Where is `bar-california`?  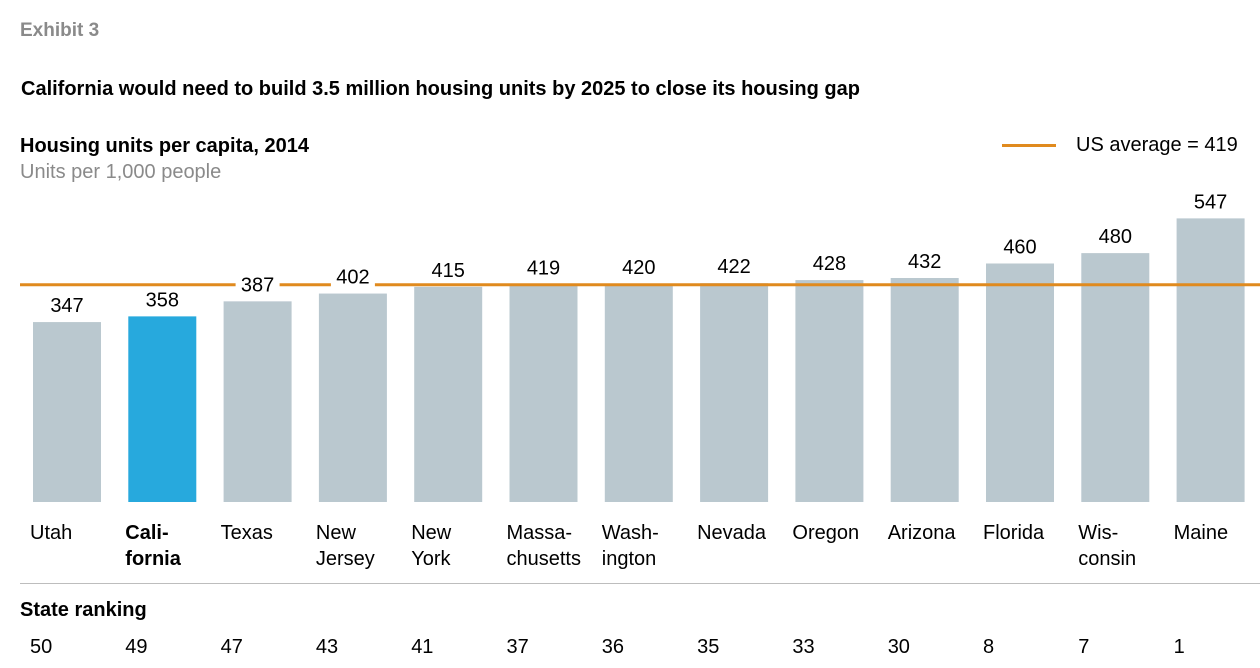
bar-california is located at coordinates (162, 409).